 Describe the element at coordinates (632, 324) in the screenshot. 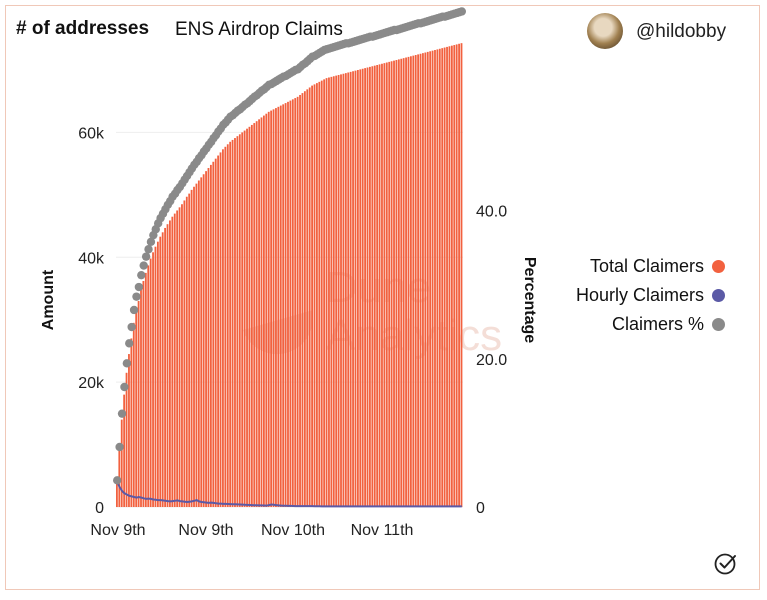

I see `legend-item-percent: Claimers %` at that location.